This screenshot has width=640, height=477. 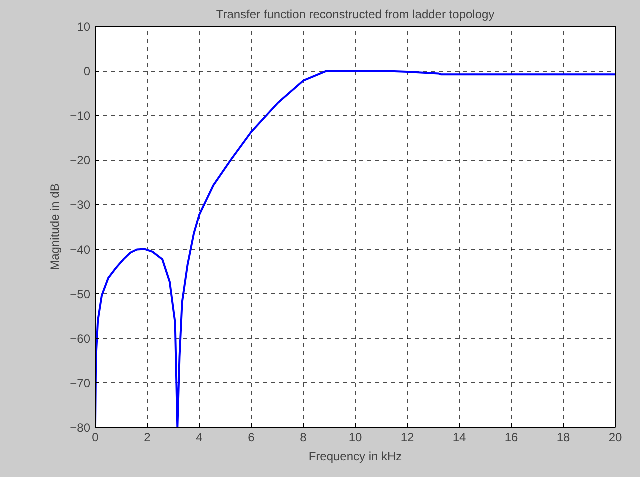 I want to click on y-tick-label: −50, so click(x=80, y=294).